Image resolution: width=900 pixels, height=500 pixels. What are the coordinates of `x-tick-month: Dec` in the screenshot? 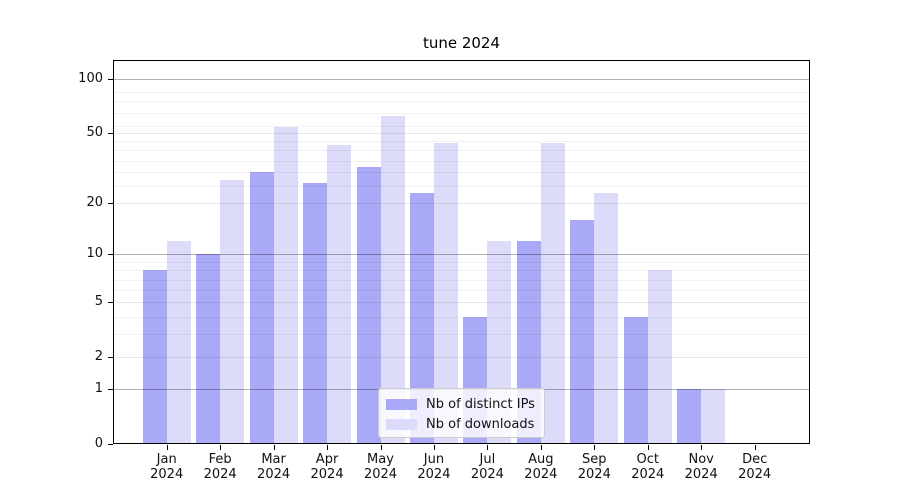 It's located at (755, 459).